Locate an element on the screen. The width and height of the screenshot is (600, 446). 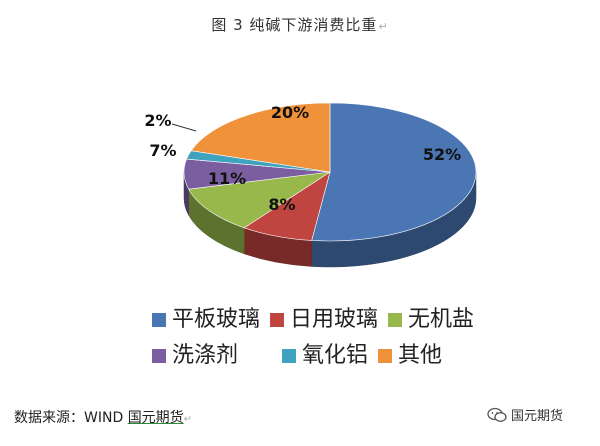
pie-data-label-1: 8% is located at coordinates (281, 204).